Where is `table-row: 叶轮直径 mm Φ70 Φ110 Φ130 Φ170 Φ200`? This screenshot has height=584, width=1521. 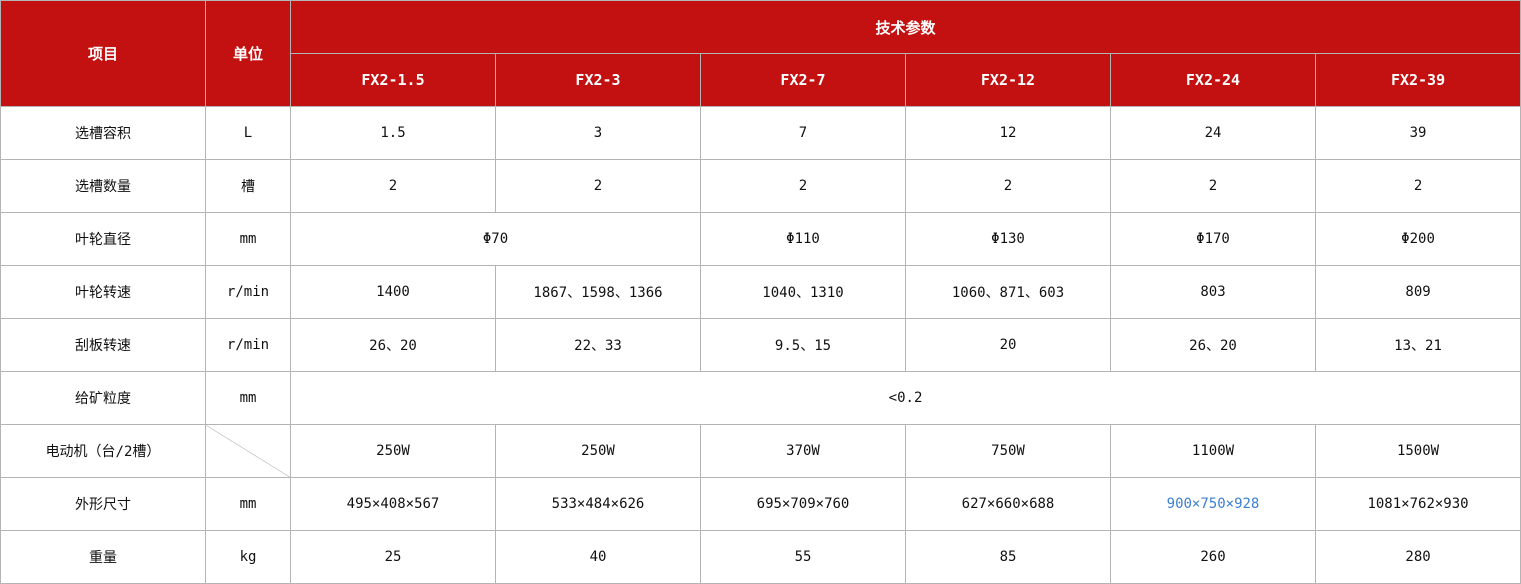 table-row: 叶轮直径 mm Φ70 Φ110 Φ130 Φ170 Φ200 is located at coordinates (760, 239).